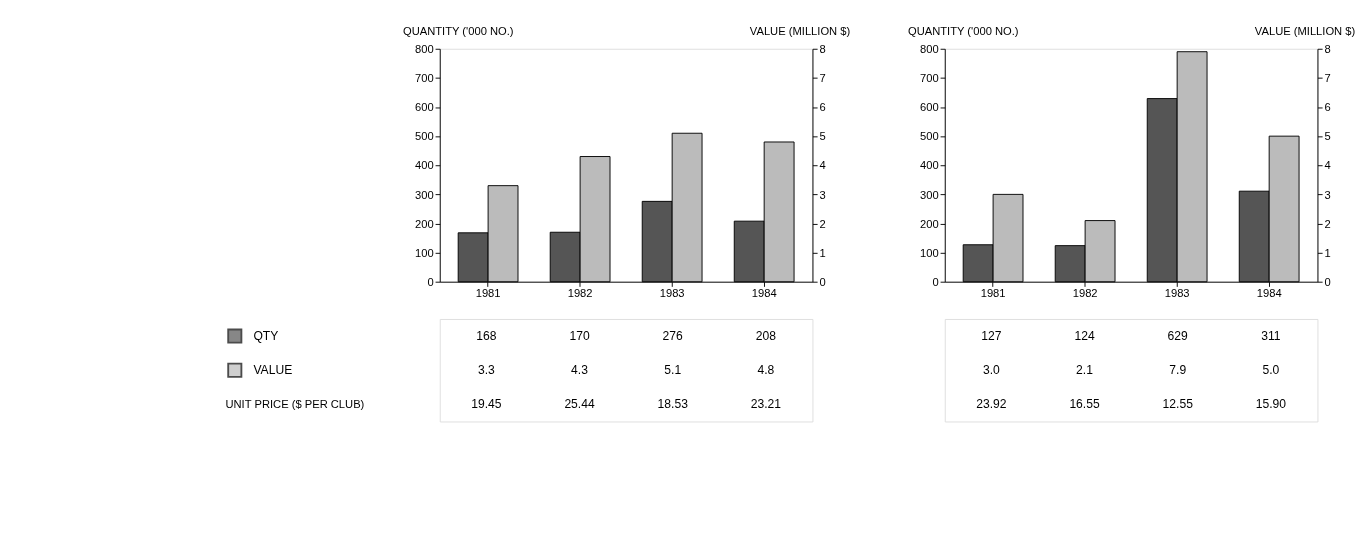 The image size is (1365, 552). I want to click on data-label: 3.3, so click(486, 369).